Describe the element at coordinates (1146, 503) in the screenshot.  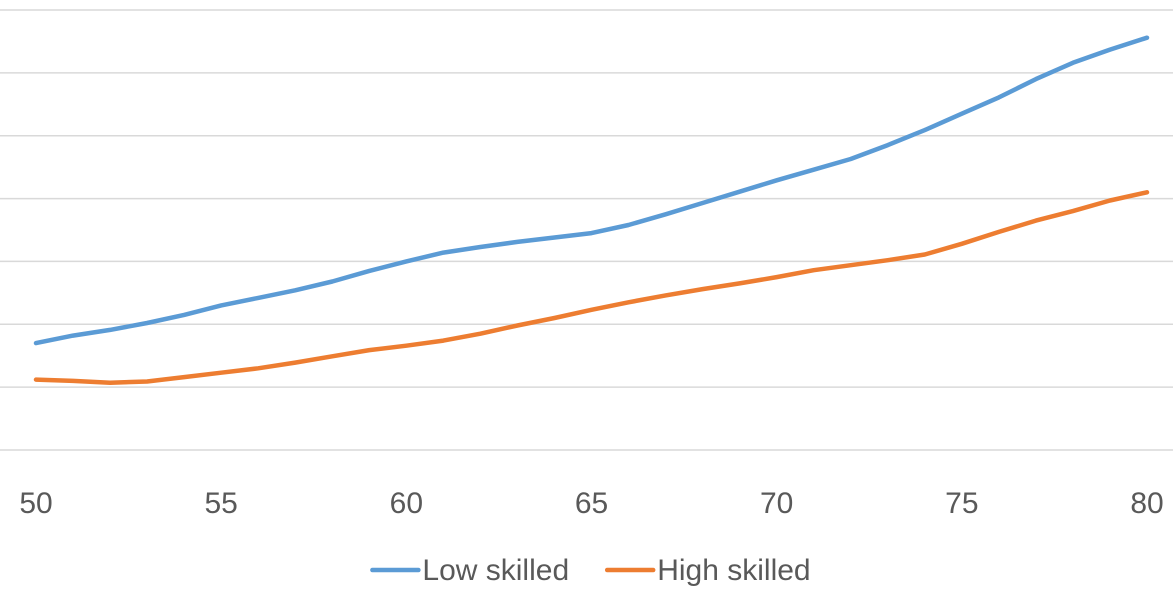
I see `x-tick-label-80: 80` at that location.